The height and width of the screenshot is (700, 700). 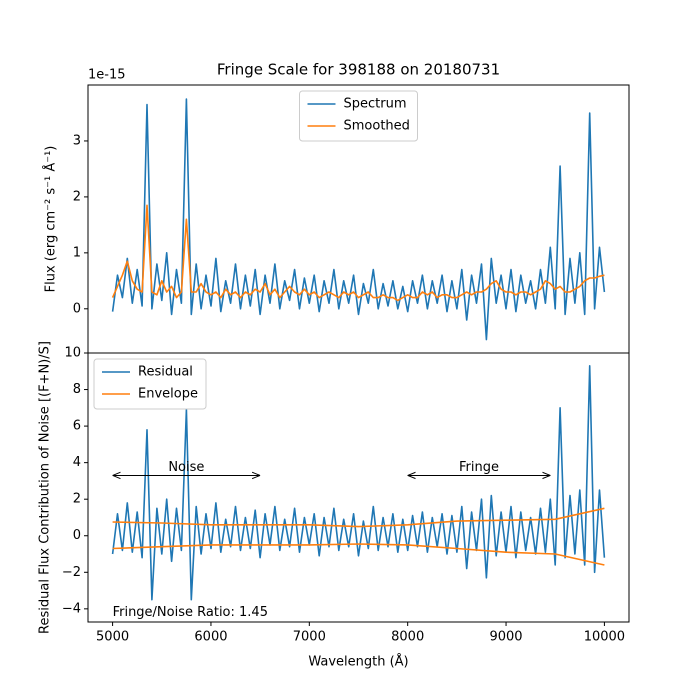 What do you see at coordinates (71, 608) in the screenshot?
I see `y-tick-label: −4` at bounding box center [71, 608].